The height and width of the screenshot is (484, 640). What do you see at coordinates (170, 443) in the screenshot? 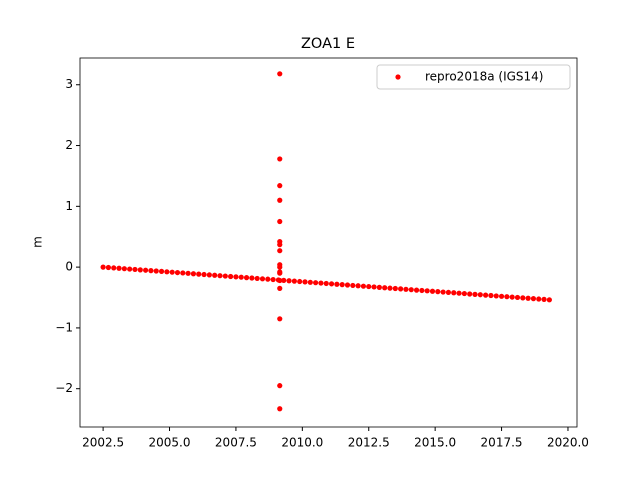
I see `x-tick-label: 2005.0` at bounding box center [170, 443].